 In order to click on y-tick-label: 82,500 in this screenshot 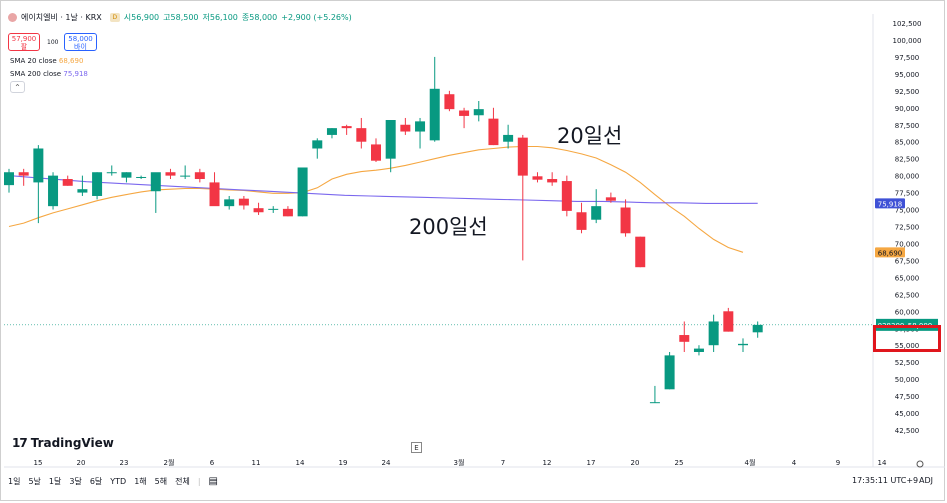, I will do `click(907, 160)`.